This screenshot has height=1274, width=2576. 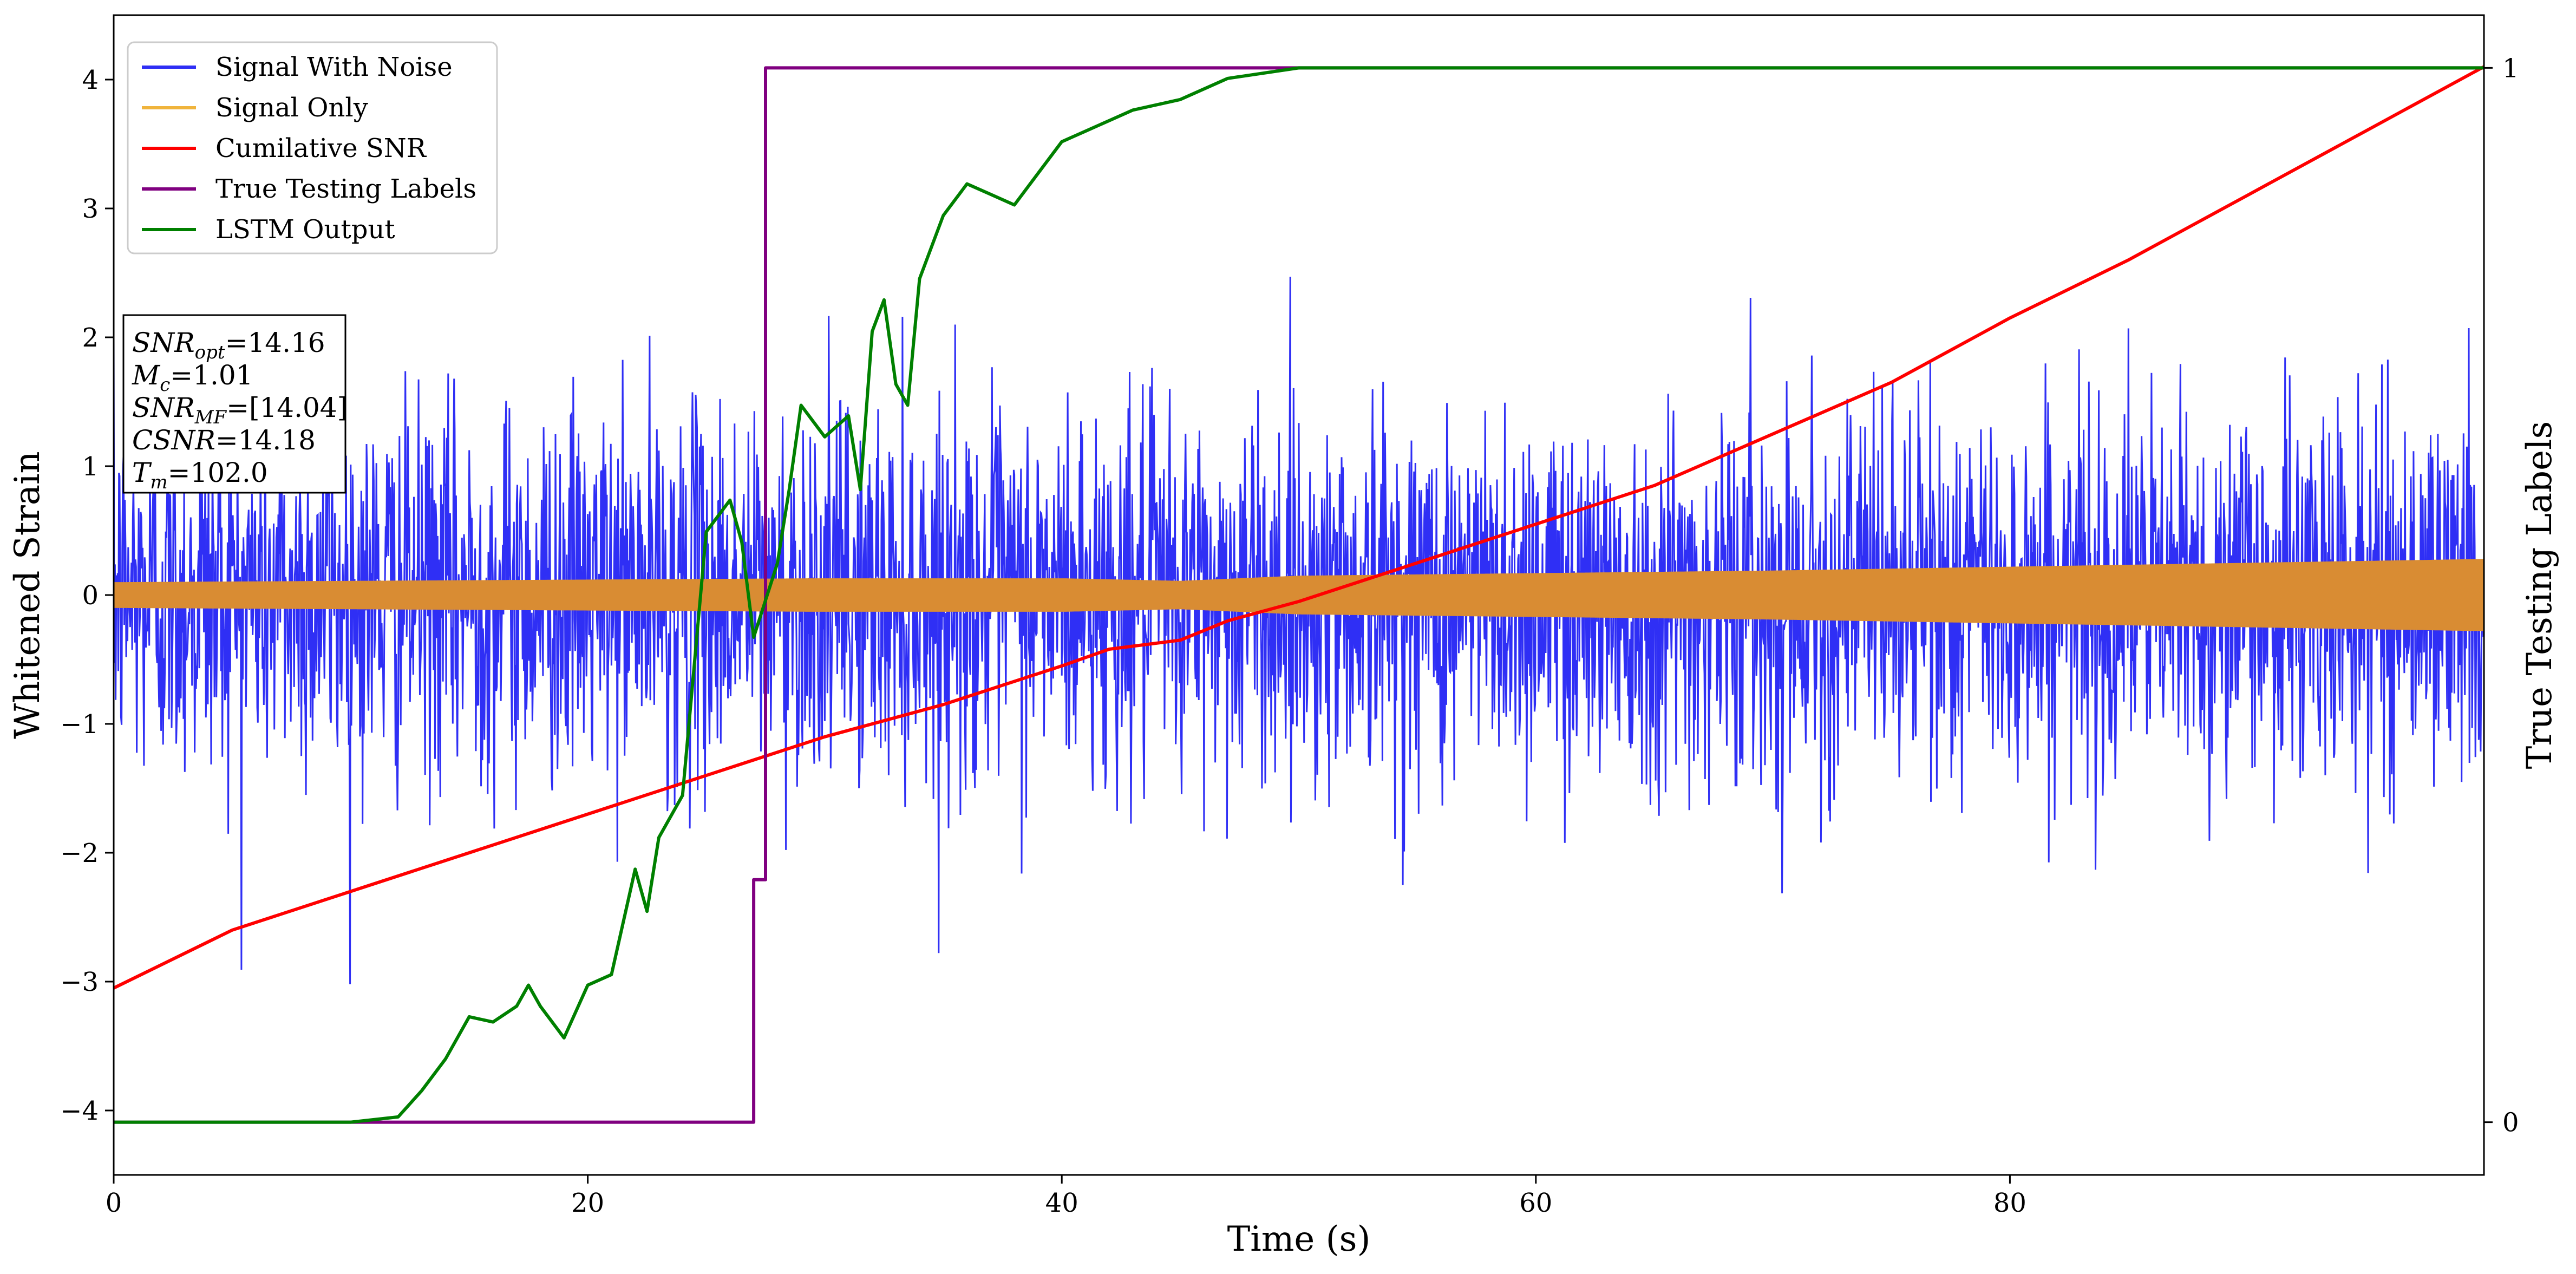 I want to click on y-tick-label: −1, so click(x=79, y=724).